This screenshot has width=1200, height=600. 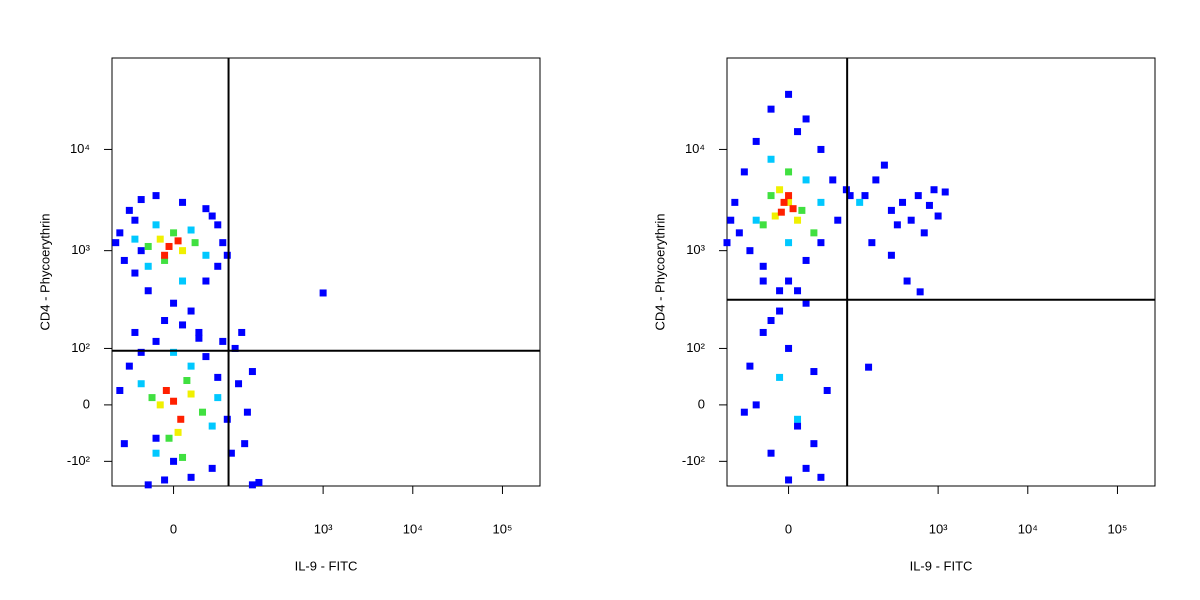 What do you see at coordinates (701, 403) in the screenshot?
I see `y-tick-label: 0` at bounding box center [701, 403].